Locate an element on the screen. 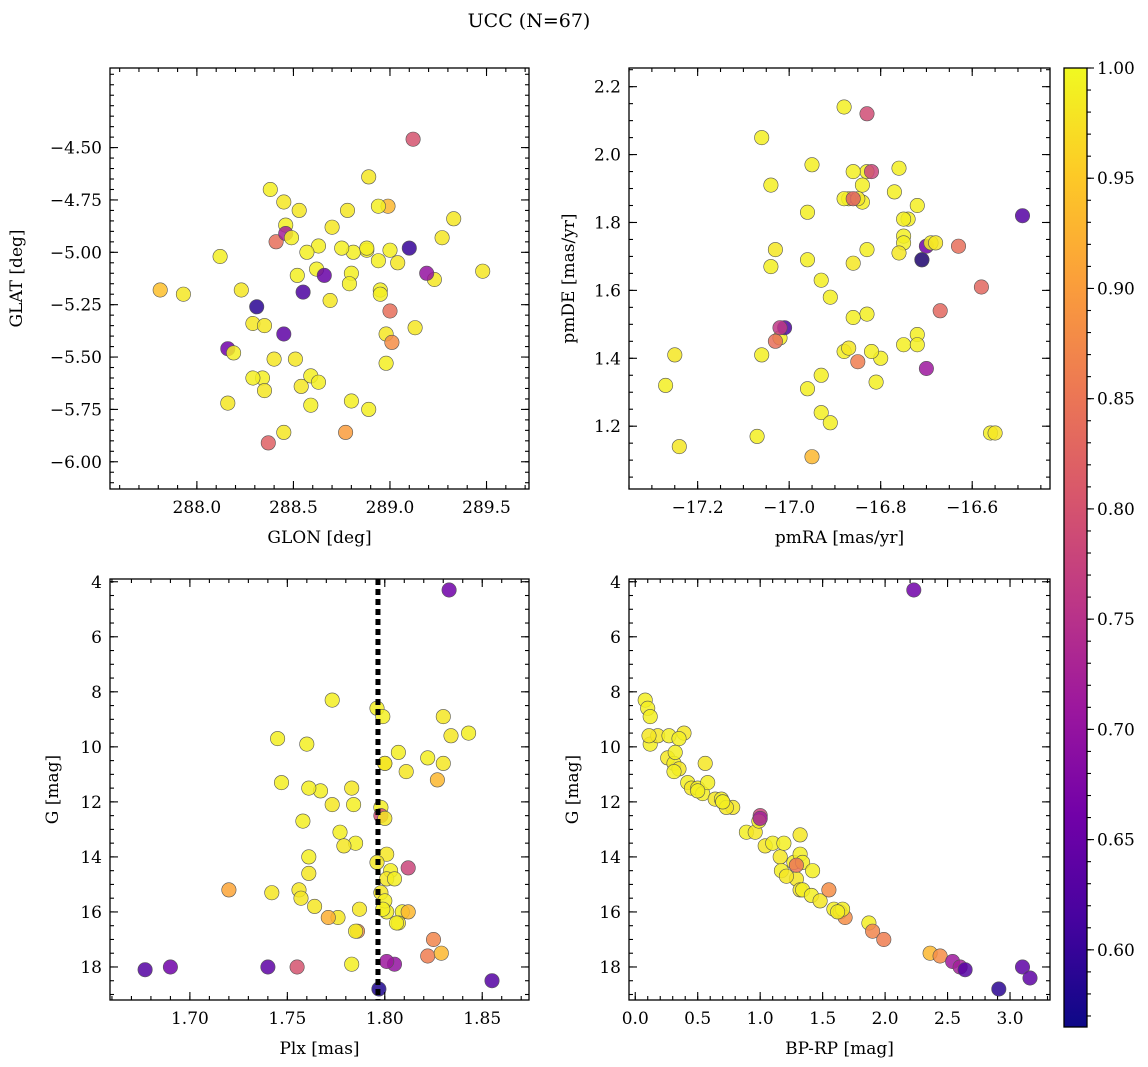 The height and width of the screenshot is (1067, 1148). x-axis-label: pmRA [mas/yr] is located at coordinates (839, 538).